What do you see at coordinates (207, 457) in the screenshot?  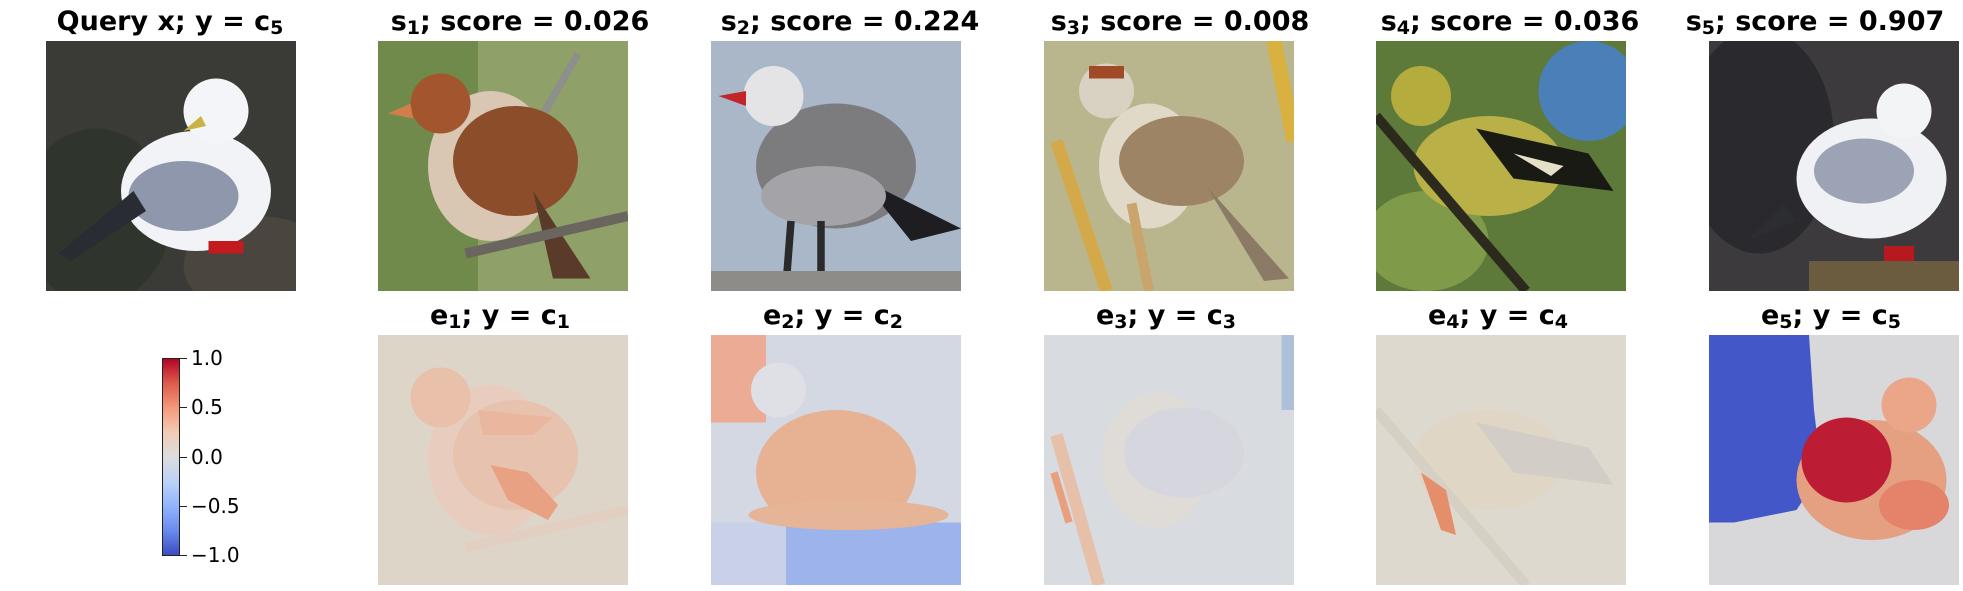 I see `colorbar-tick-label: 0.0` at bounding box center [207, 457].